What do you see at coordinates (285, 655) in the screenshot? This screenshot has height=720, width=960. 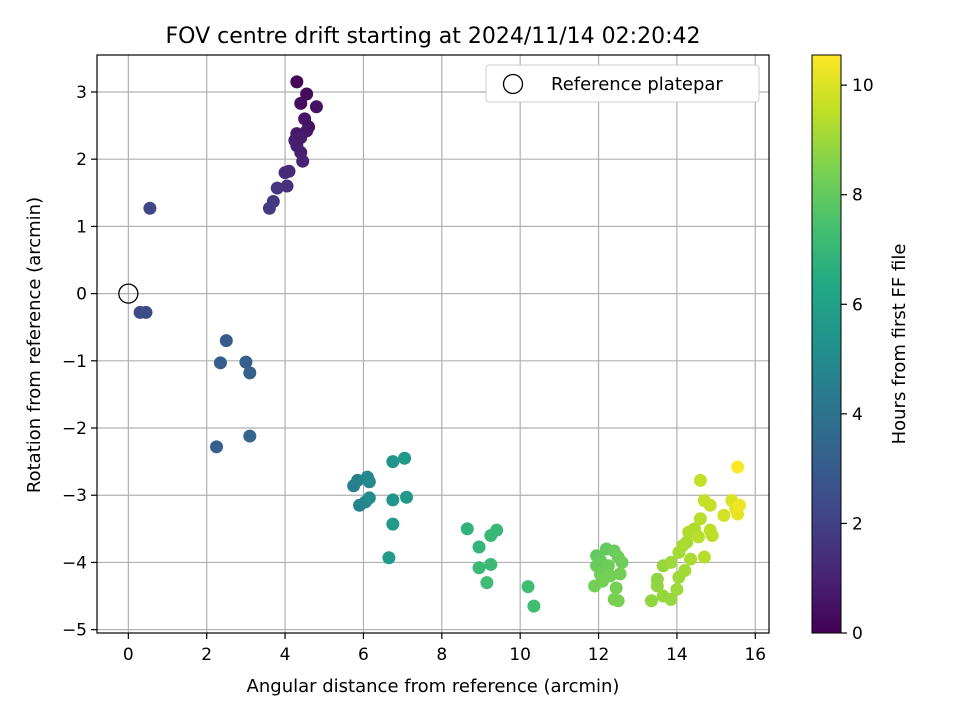 I see `x-tick-label: 4` at bounding box center [285, 655].